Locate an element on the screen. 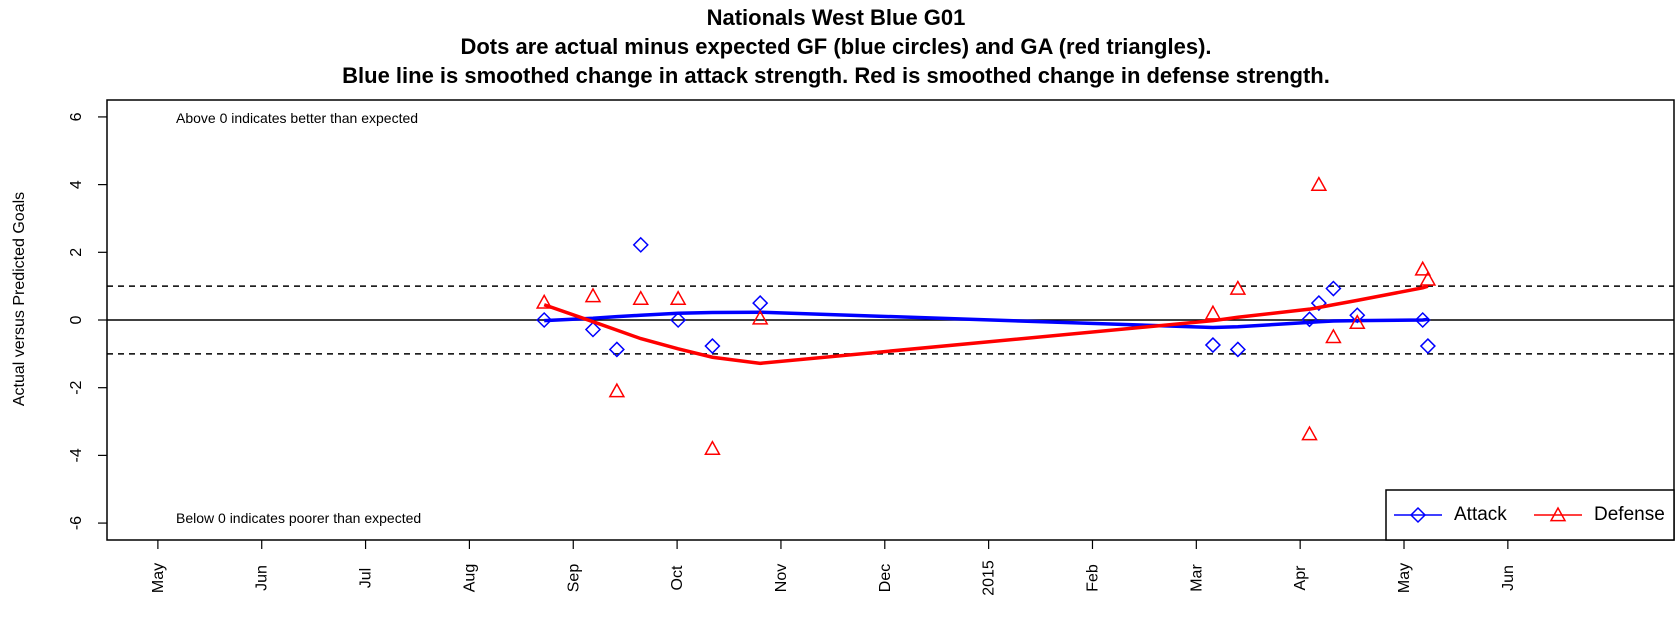 The image size is (1675, 617). x-tick-label: Dec is located at coordinates (885, 578).